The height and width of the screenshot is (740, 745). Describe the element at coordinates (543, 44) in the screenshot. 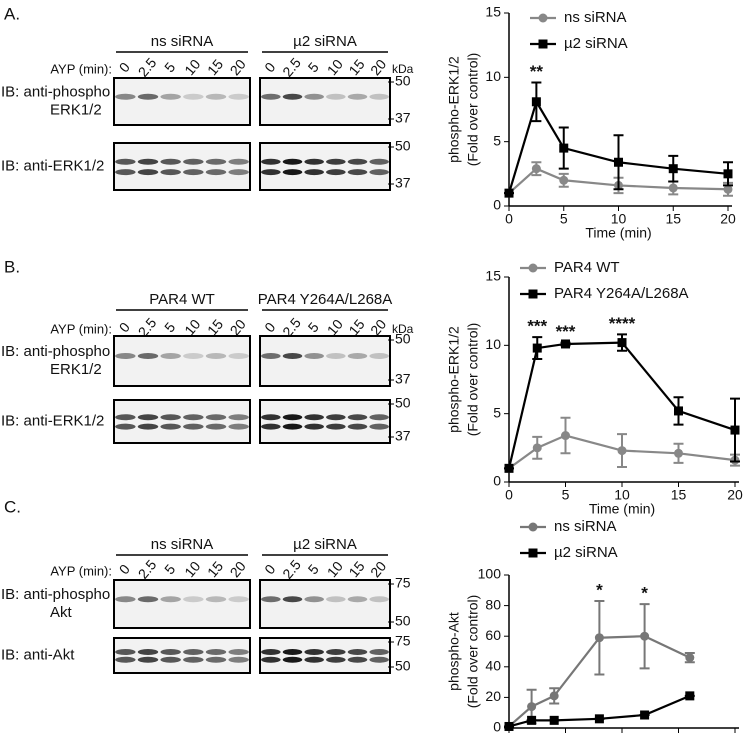

I see `legend-marker` at that location.